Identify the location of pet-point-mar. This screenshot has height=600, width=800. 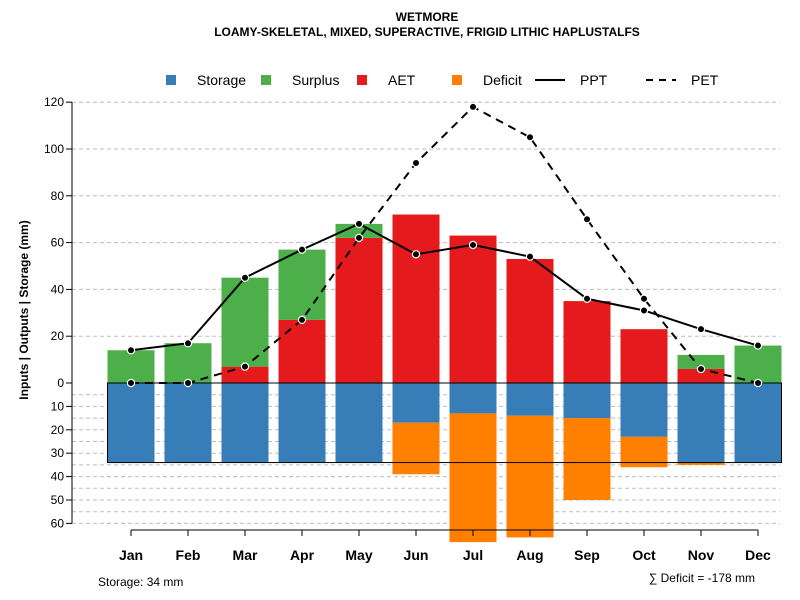
(245, 366).